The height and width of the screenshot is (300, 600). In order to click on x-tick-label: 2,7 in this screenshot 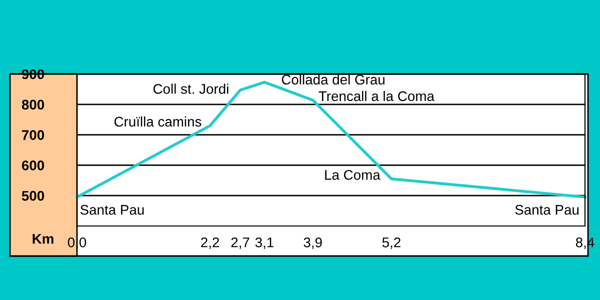, I will do `click(240, 243)`.